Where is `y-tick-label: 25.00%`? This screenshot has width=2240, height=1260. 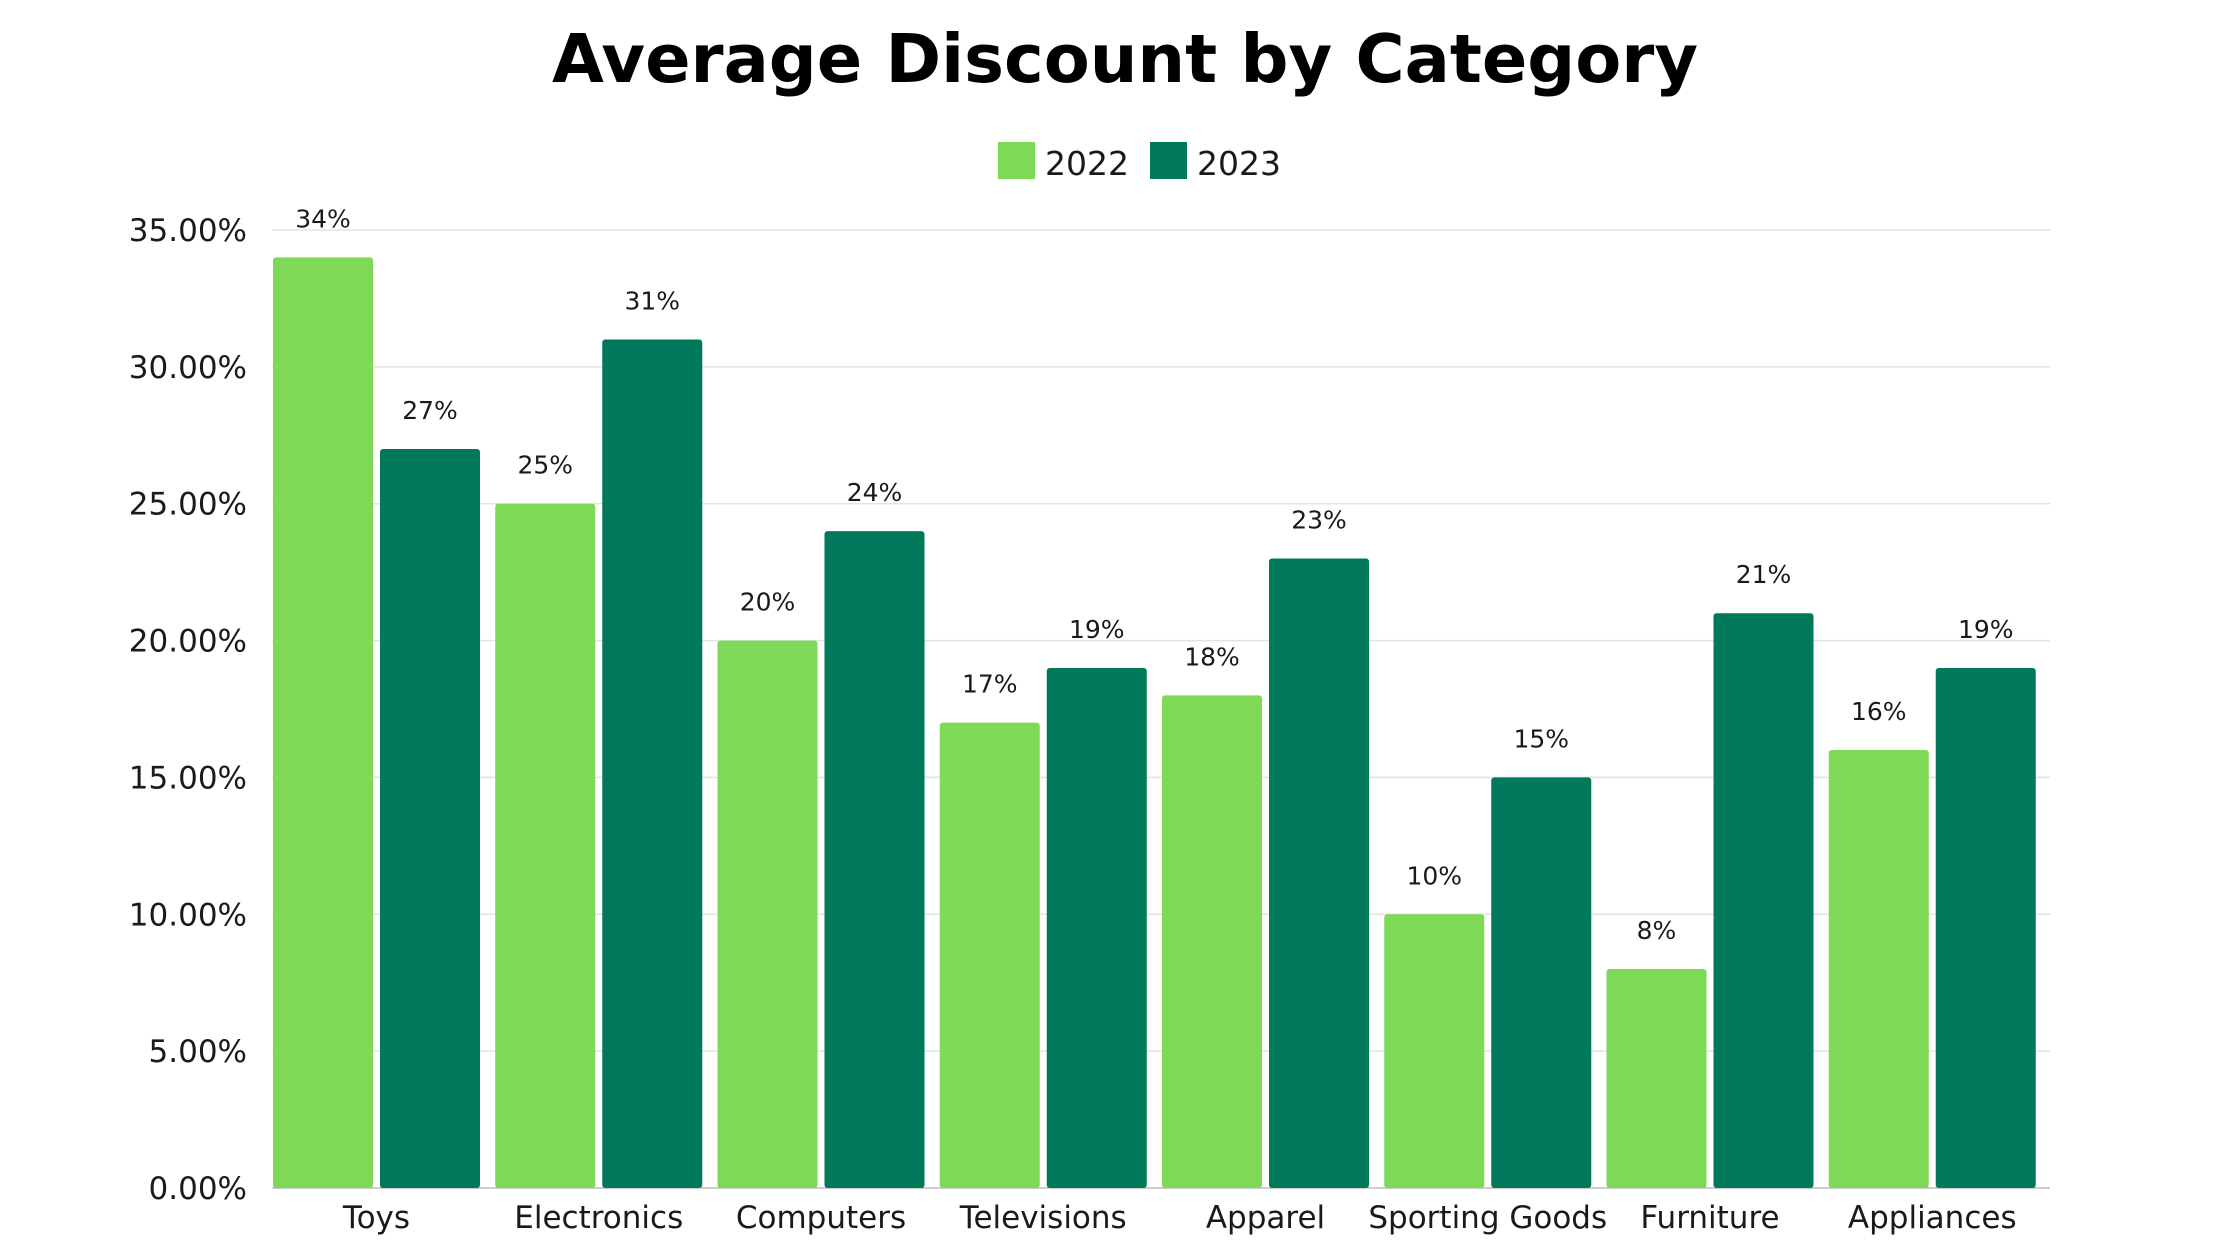
y-tick-label: 25.00% is located at coordinates (188, 505).